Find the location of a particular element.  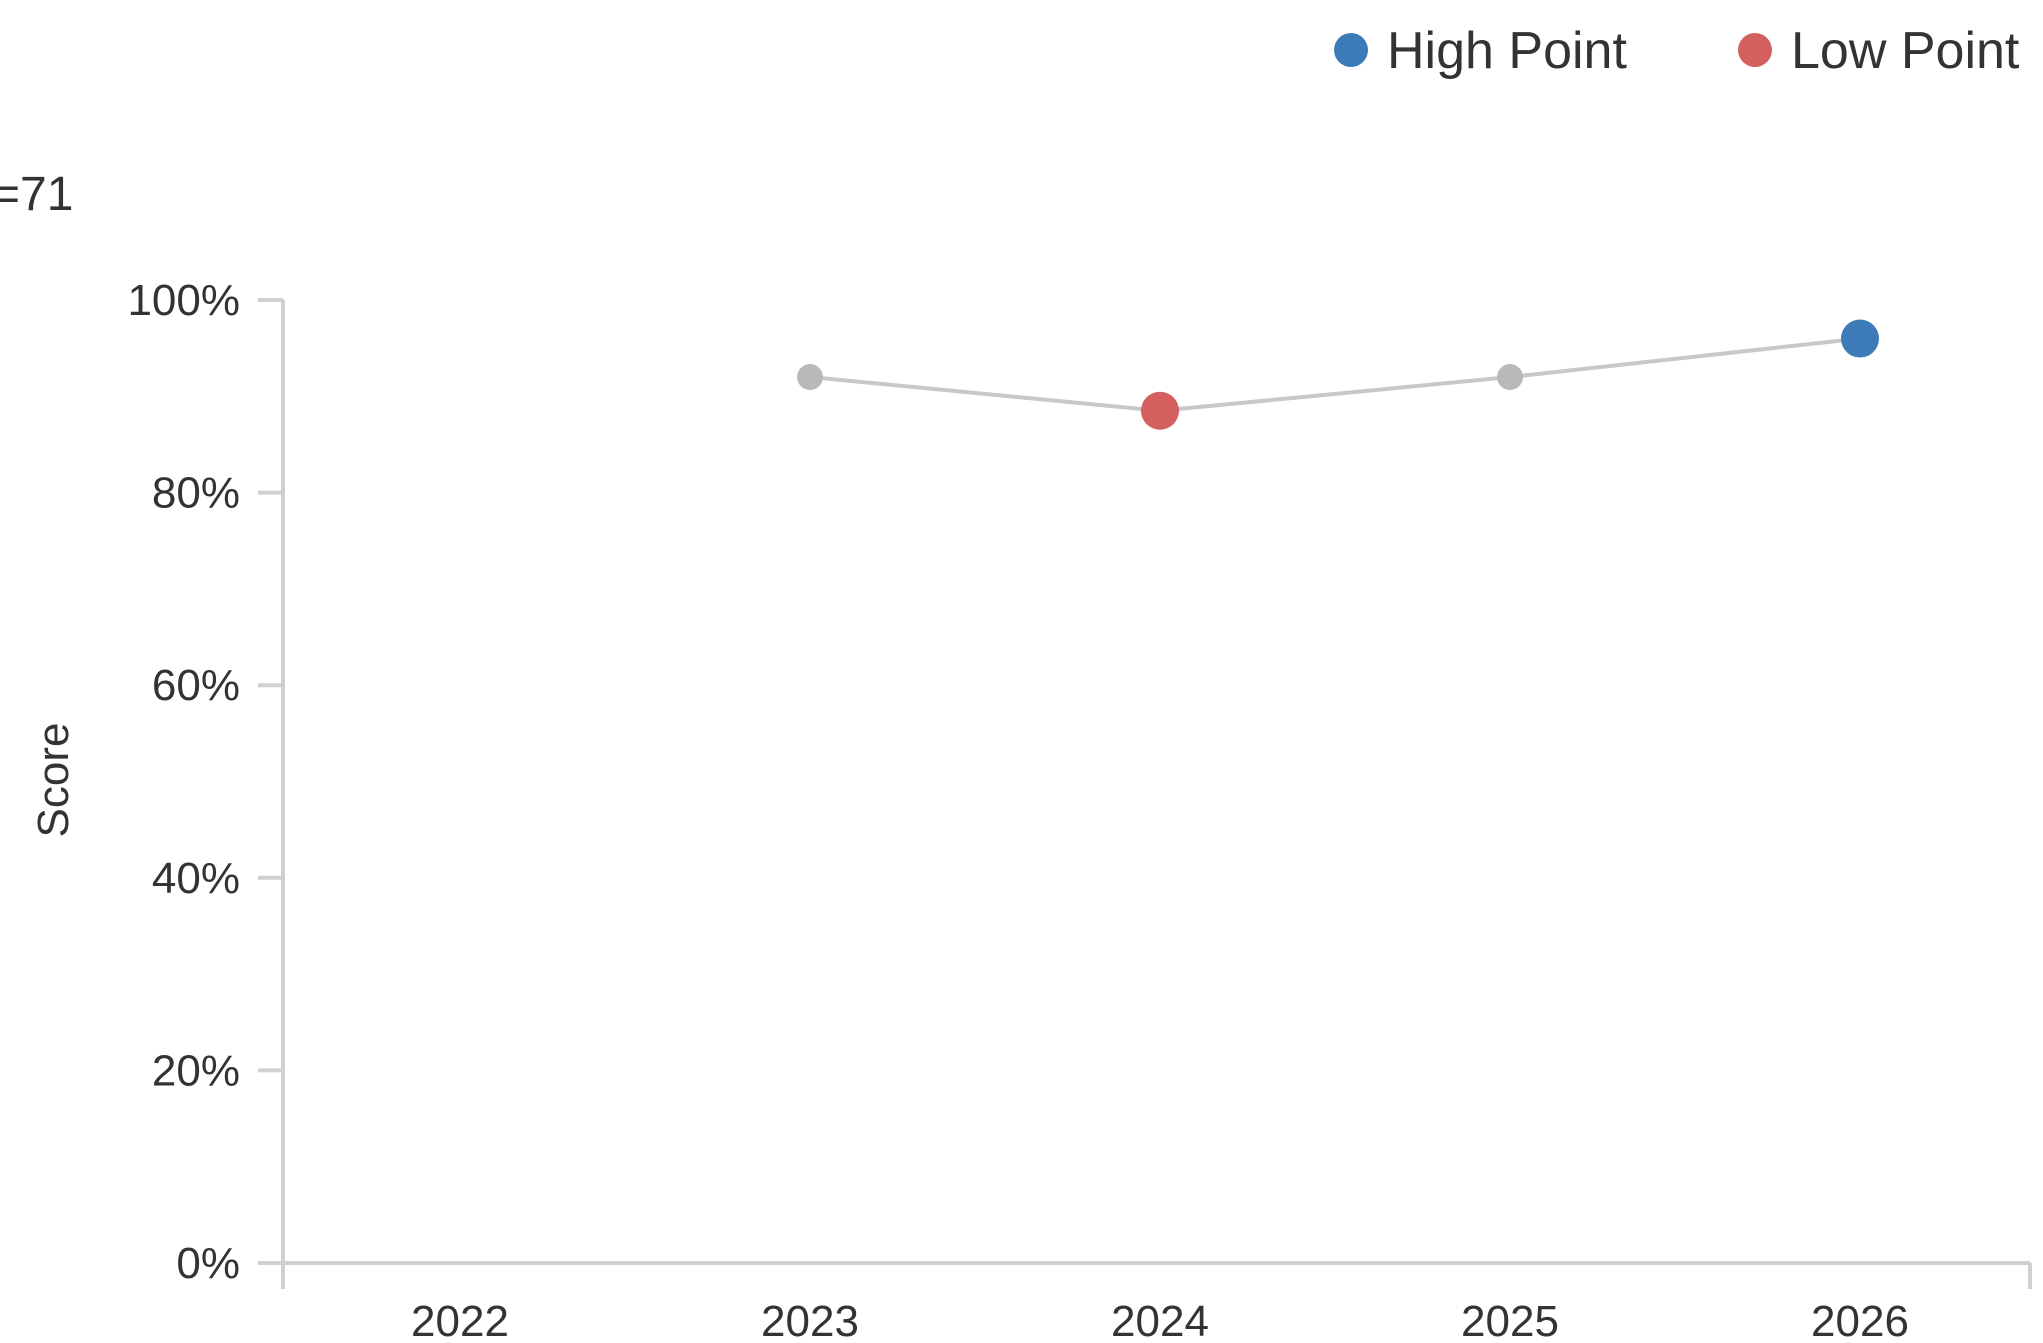

legend-label-high-point: High Point is located at coordinates (1507, 51).